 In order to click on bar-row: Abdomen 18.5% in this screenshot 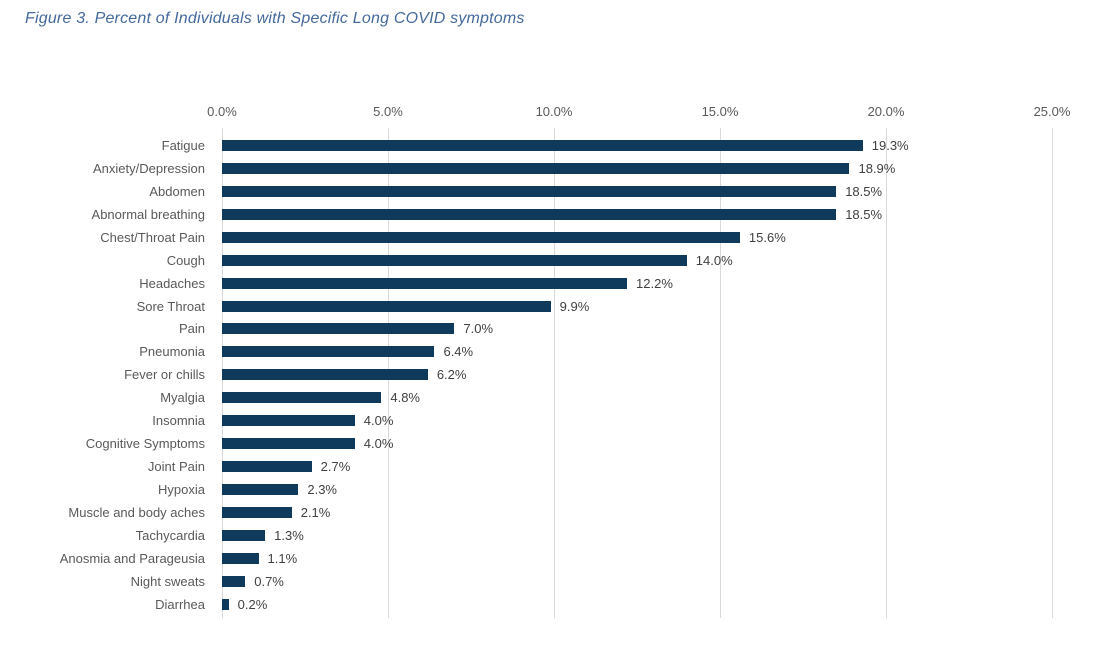, I will do `click(549, 191)`.